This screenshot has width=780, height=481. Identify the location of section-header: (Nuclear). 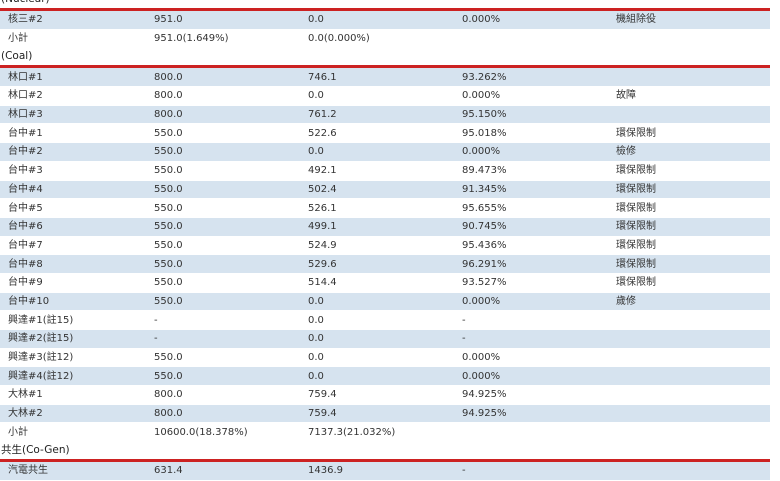
(385, 5).